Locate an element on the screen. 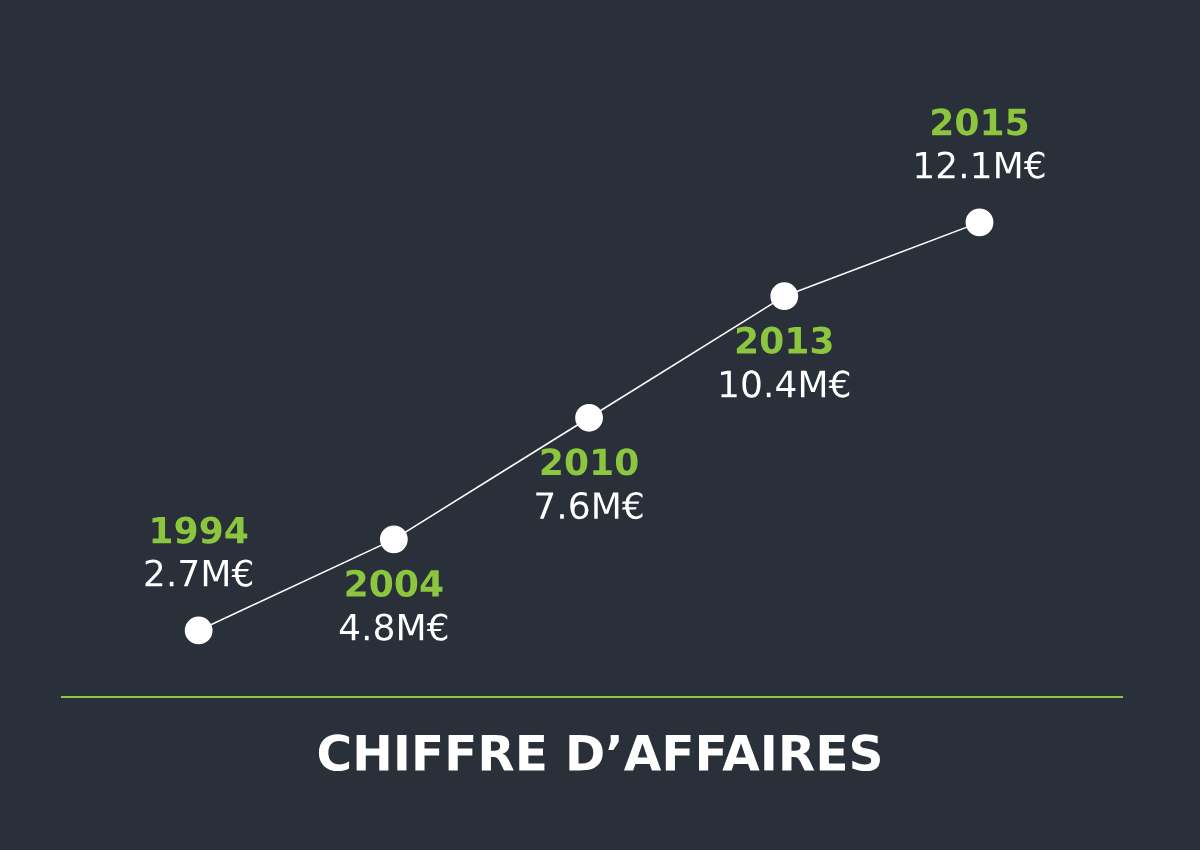 The width and height of the screenshot is (1200, 850). data-label: 7.6M€ is located at coordinates (589, 505).